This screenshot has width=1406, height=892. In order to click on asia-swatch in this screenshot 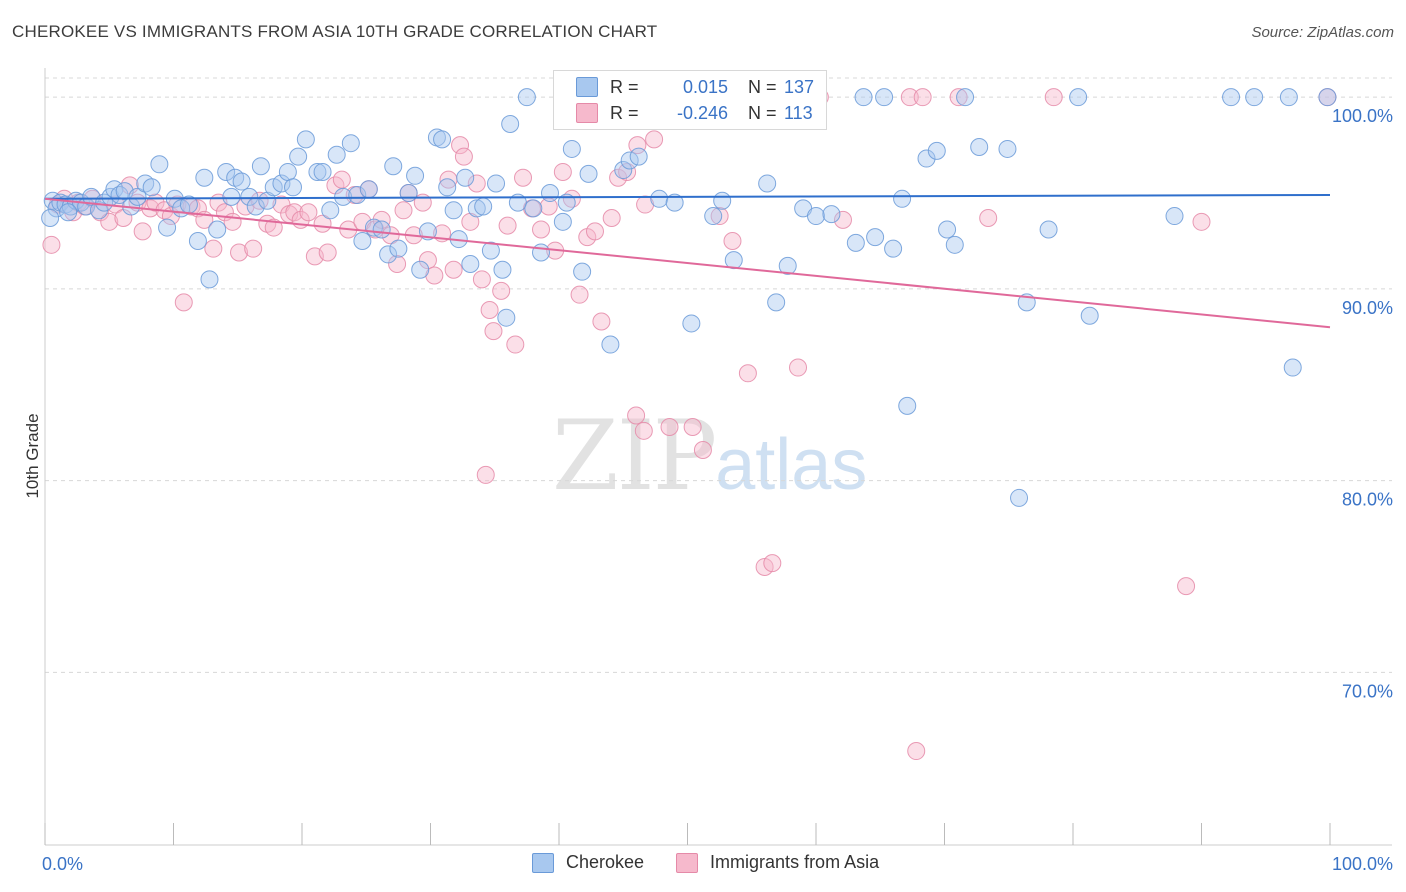, I will do `click(587, 113)`.